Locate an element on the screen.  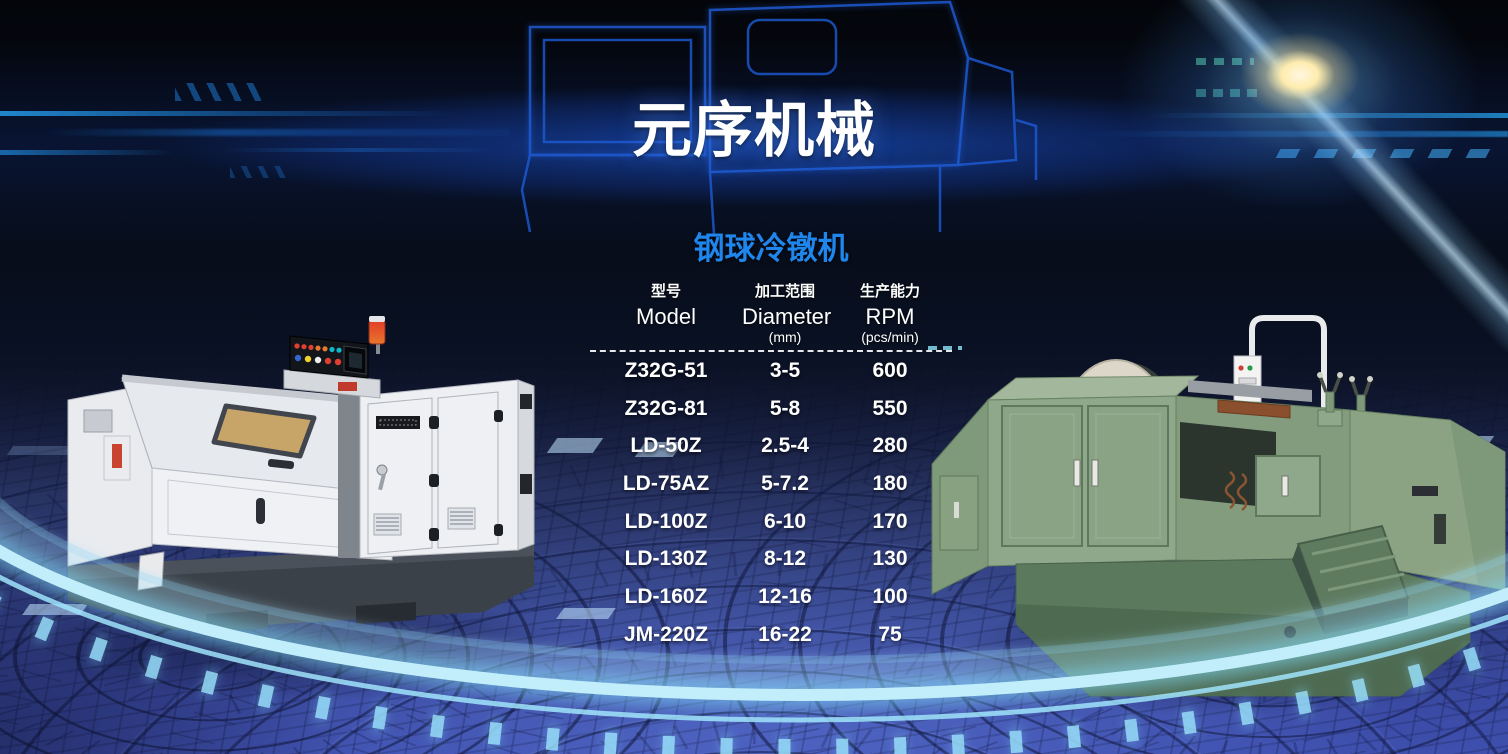
spec-row: LD-160Z 12-16 100 is located at coordinates (771, 597).